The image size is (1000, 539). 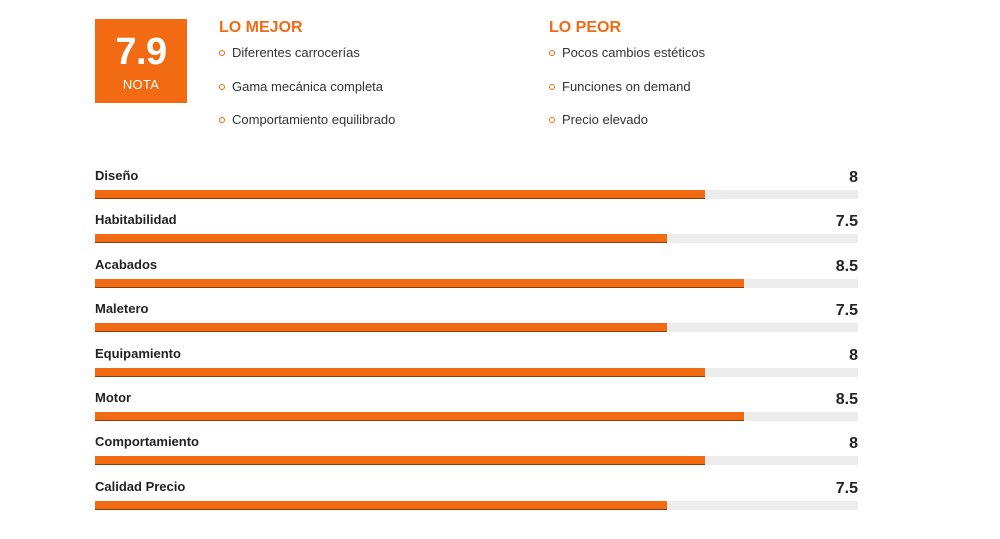 What do you see at coordinates (147, 442) in the screenshot?
I see `rating-label: Comportamiento` at bounding box center [147, 442].